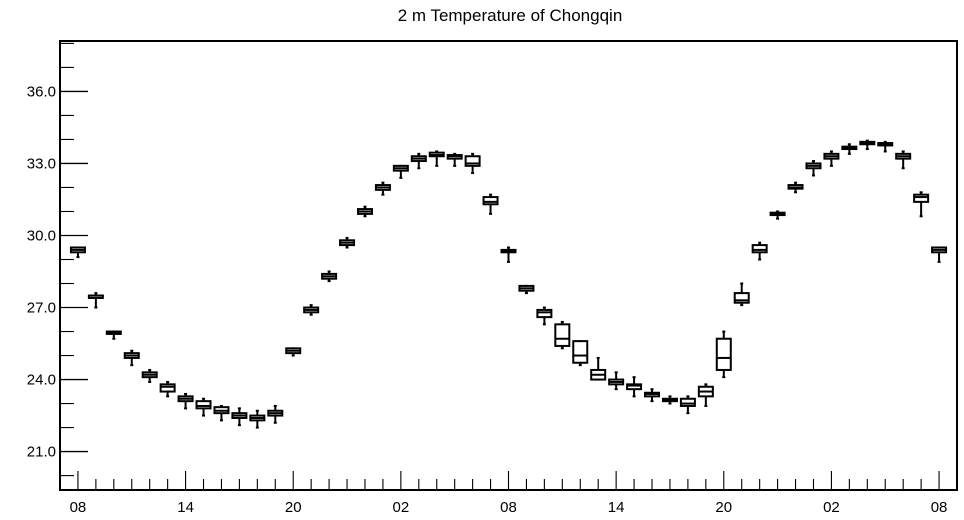  I want to click on y-tick-label: 30.0, so click(41, 235).